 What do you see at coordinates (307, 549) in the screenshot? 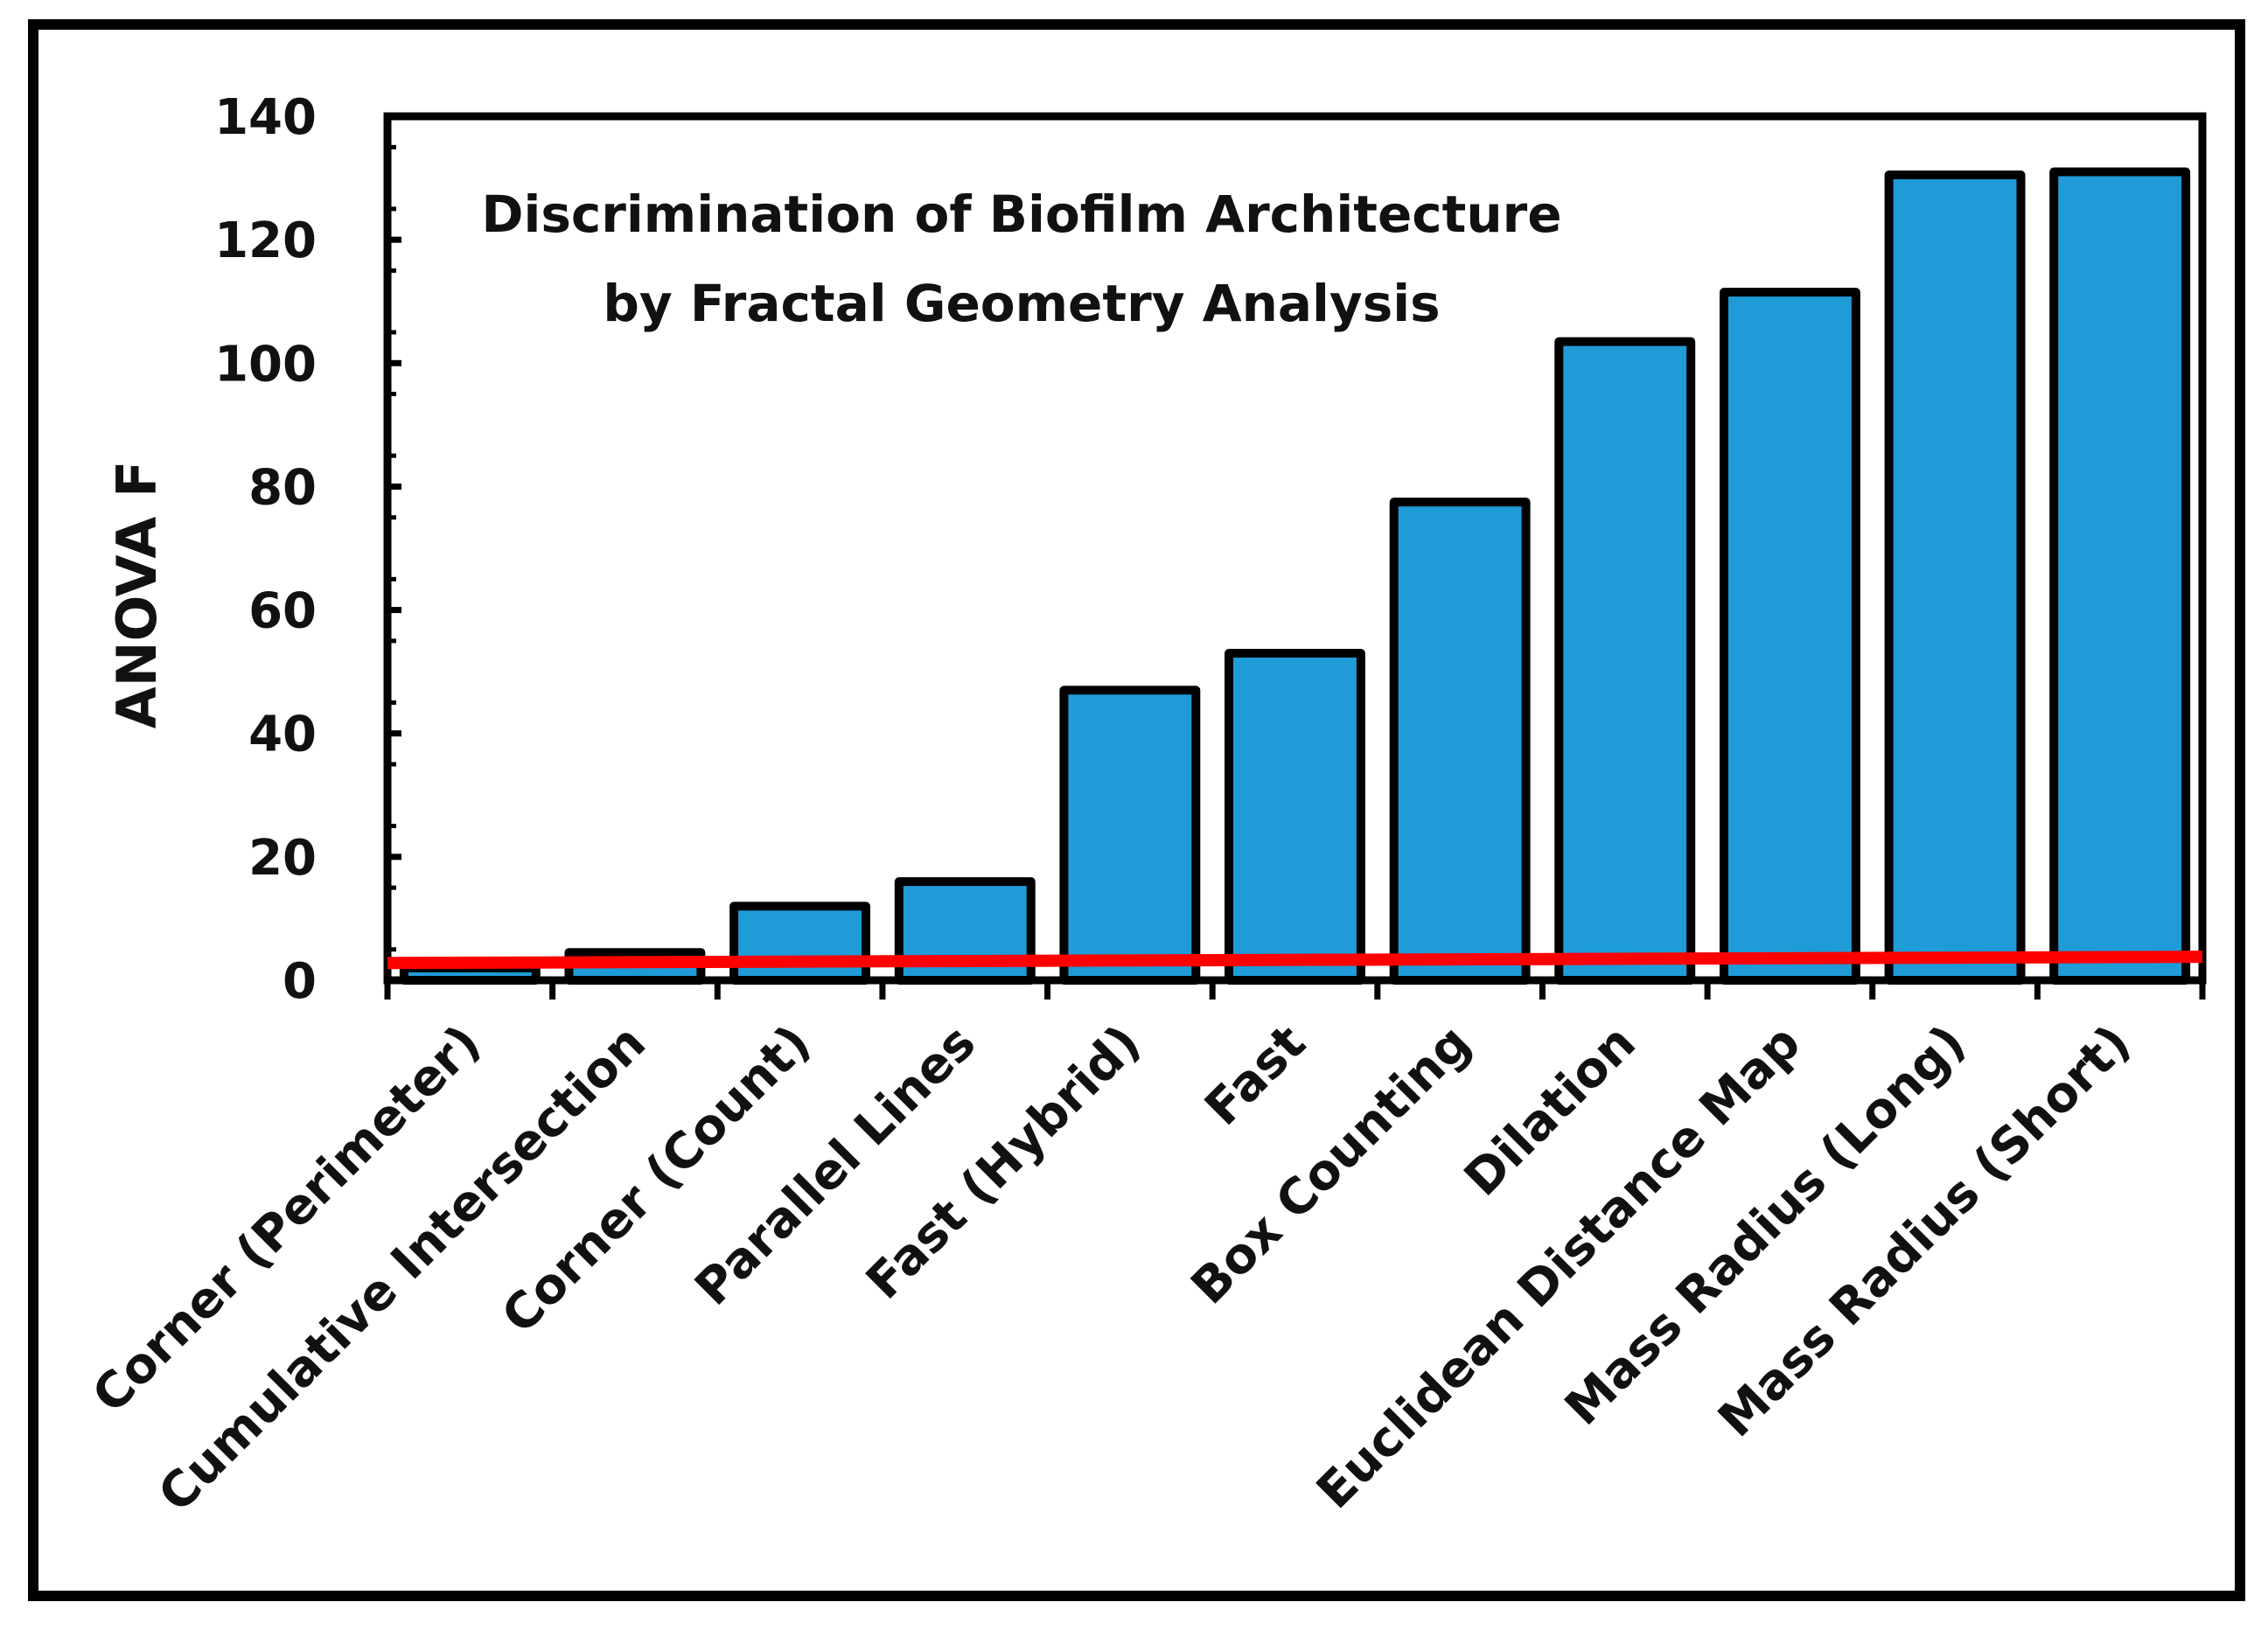
I see `y-axis: 0 20 40 60 80 100 120 140` at bounding box center [307, 549].